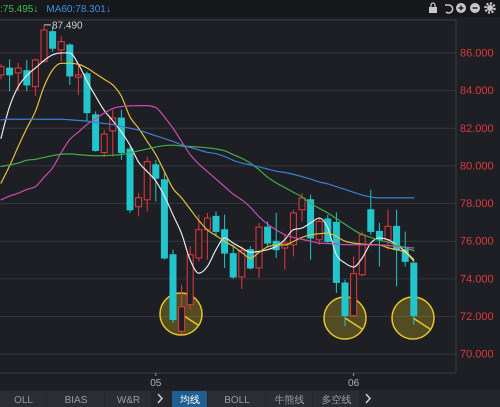 The image size is (500, 407). I want to click on tab-button: 均线, so click(189, 399).